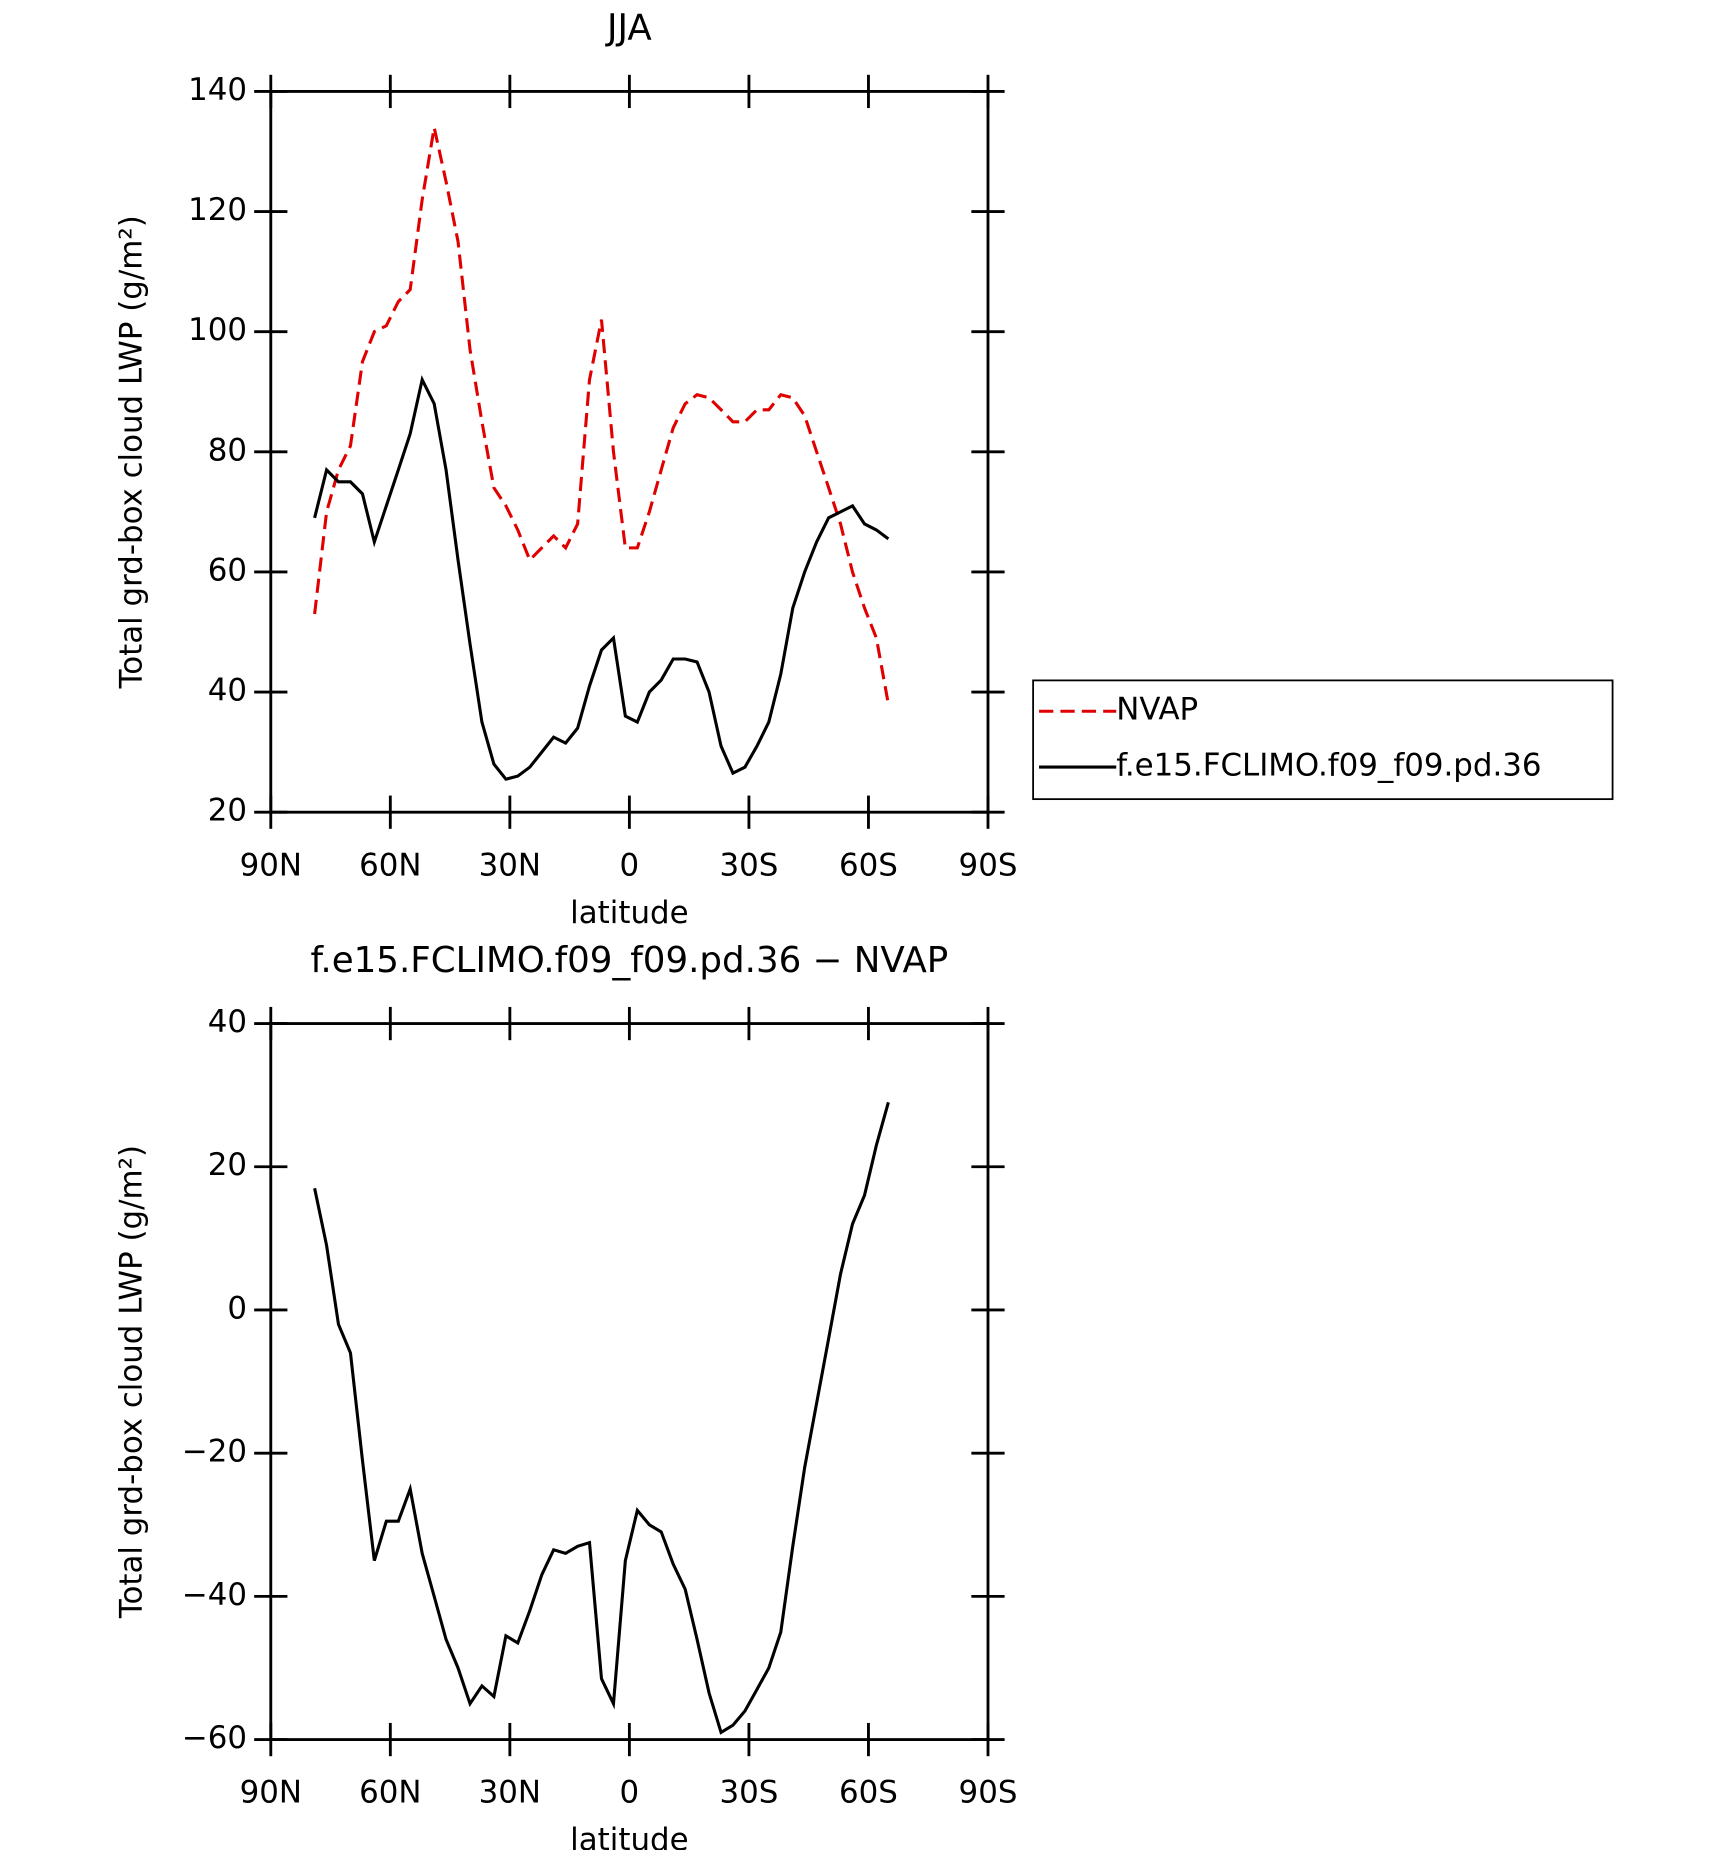 This screenshot has width=1710, height=1850. I want to click on y-tick-label: 60, so click(227, 570).